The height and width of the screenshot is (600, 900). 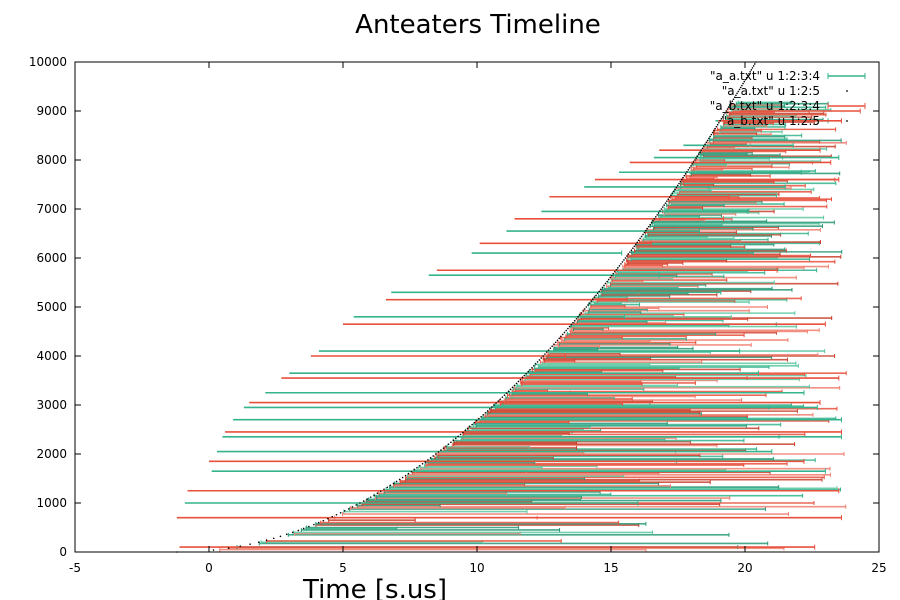 What do you see at coordinates (878, 568) in the screenshot?
I see `x-tick-label: 25` at bounding box center [878, 568].